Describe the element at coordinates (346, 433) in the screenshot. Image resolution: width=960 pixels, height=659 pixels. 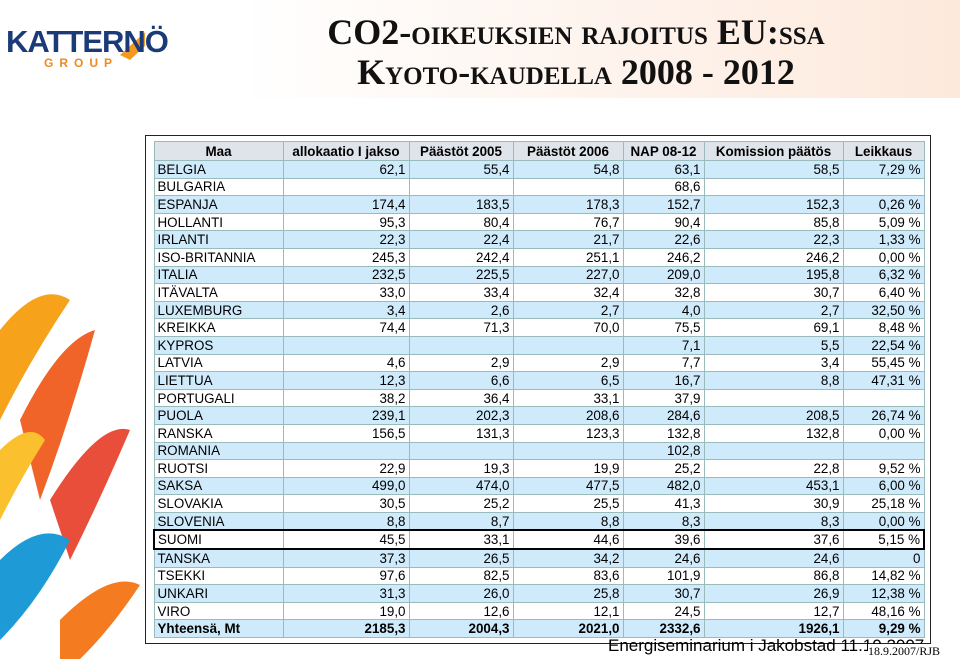
I see `cell: 156,5` at that location.